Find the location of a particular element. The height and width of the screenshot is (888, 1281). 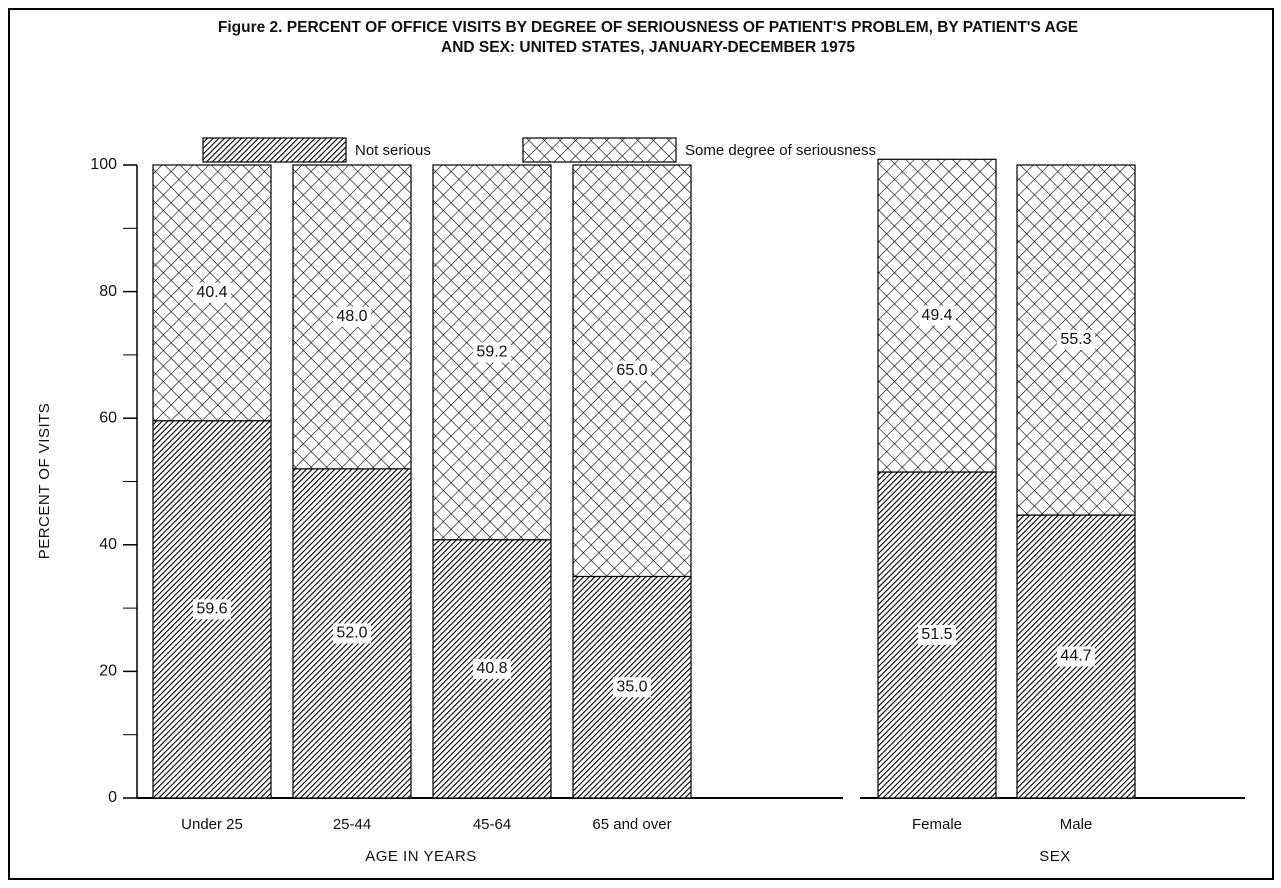

x-tick-label: 45-64 is located at coordinates (492, 824).